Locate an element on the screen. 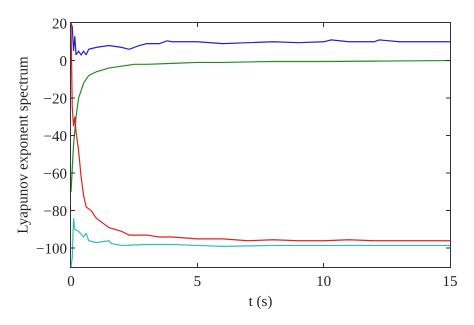  y-tick-label: 20 is located at coordinates (59, 24).